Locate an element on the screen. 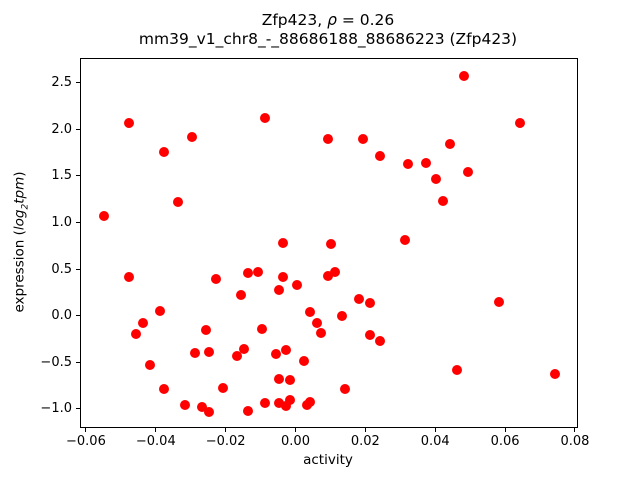 The width and height of the screenshot is (640, 480). x-tick-label: 0.08 is located at coordinates (575, 441).